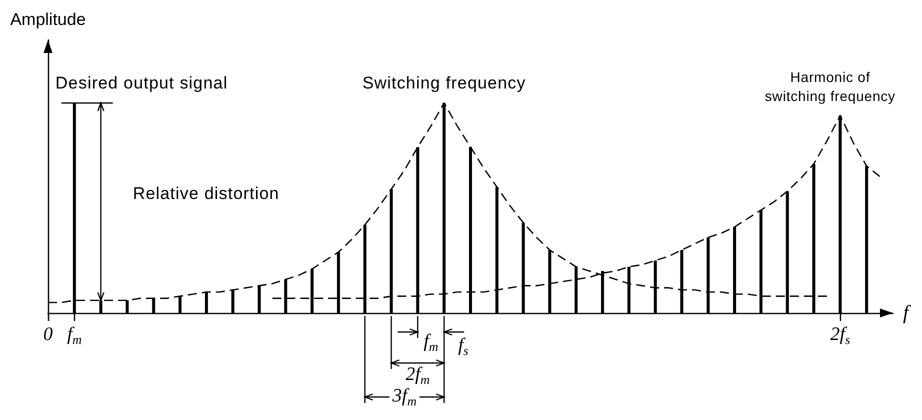  What do you see at coordinates (206, 193) in the screenshot?
I see `annotation: Relative distortion` at bounding box center [206, 193].